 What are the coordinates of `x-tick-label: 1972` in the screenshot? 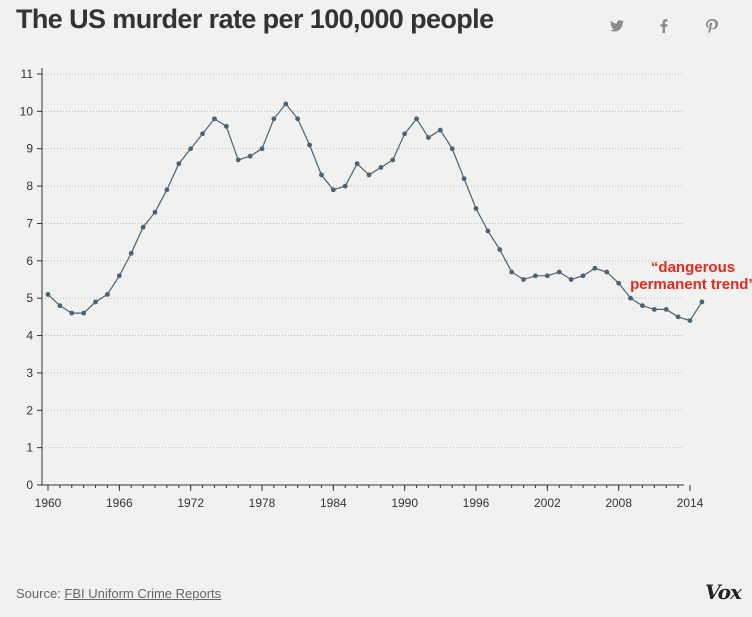 It's located at (190, 503).